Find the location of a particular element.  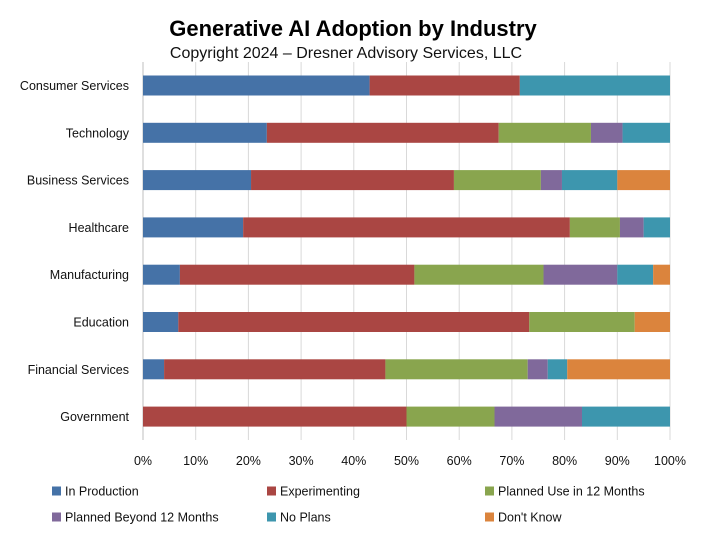

category-label: Healthcare is located at coordinates (99, 228).